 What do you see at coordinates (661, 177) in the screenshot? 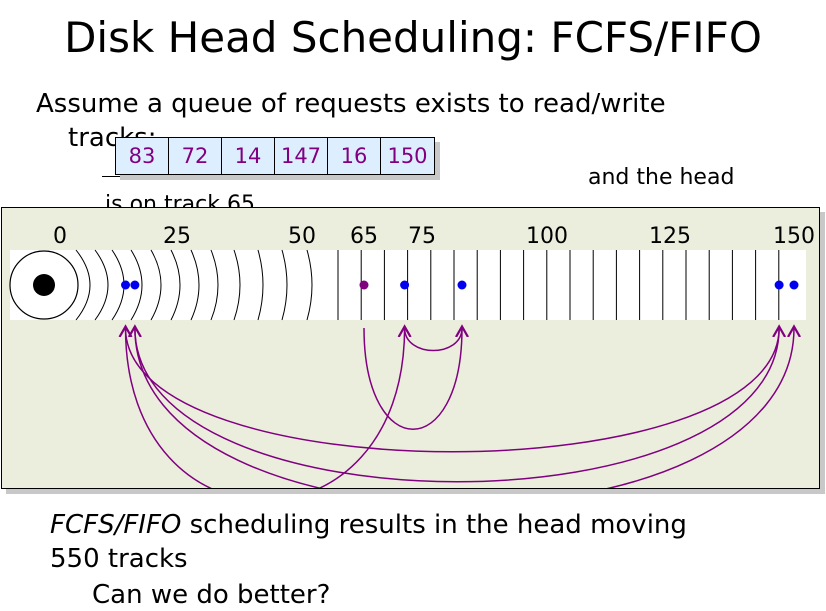
I see `and-the-head-text: and the head` at bounding box center [661, 177].